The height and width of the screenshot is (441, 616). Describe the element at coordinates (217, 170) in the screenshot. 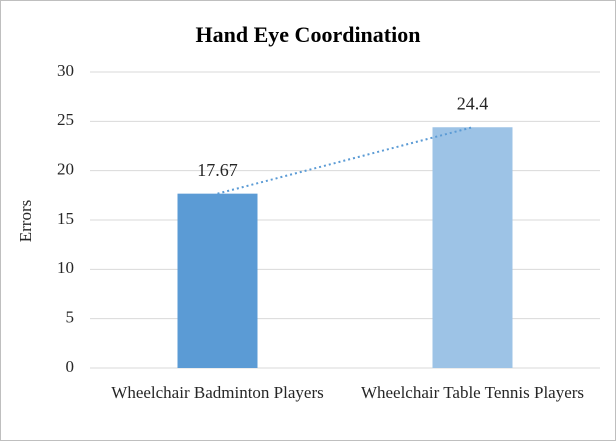

I see `data-label: 17.67` at that location.